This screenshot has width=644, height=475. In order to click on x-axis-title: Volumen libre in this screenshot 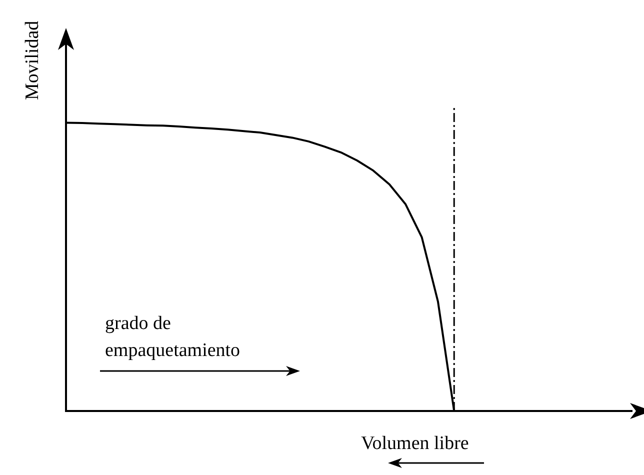, I will do `click(415, 444)`.